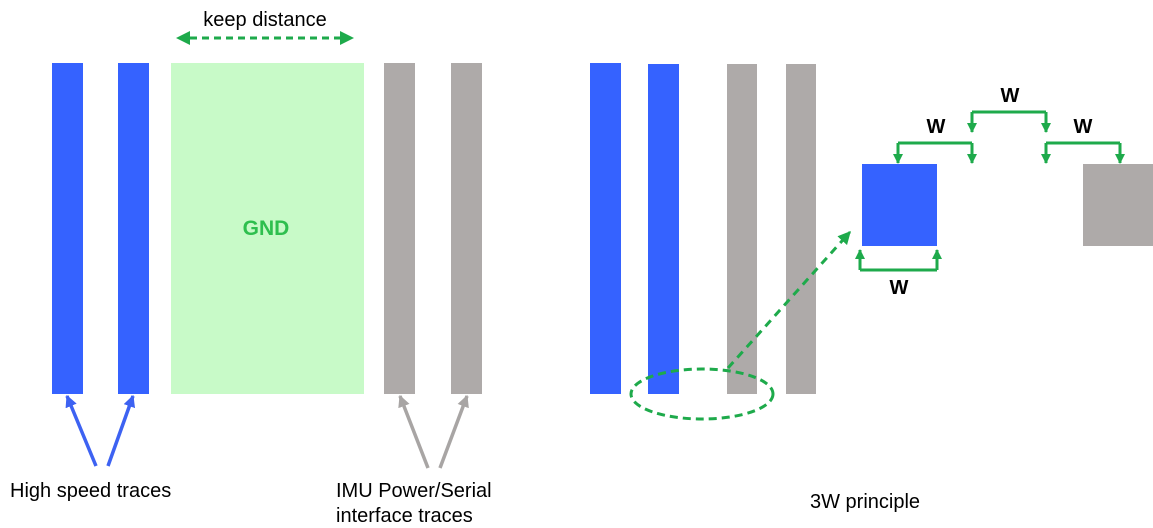 This screenshot has height=528, width=1153. What do you see at coordinates (702, 394) in the screenshot?
I see `zoom-region-ellipse` at bounding box center [702, 394].